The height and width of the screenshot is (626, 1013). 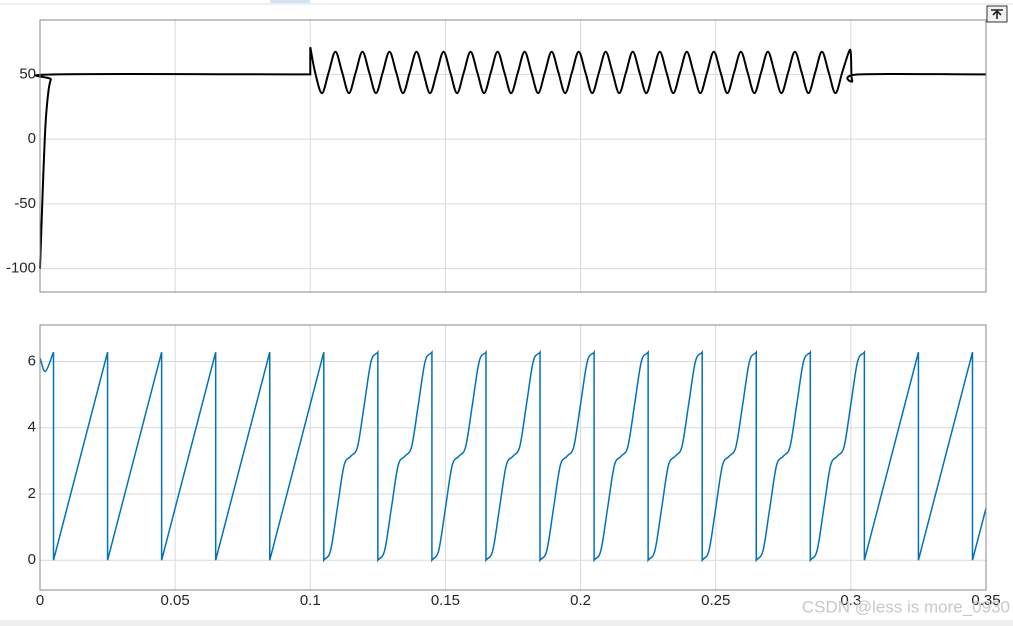 What do you see at coordinates (32, 360) in the screenshot?
I see `y-tick-label: 6` at bounding box center [32, 360].